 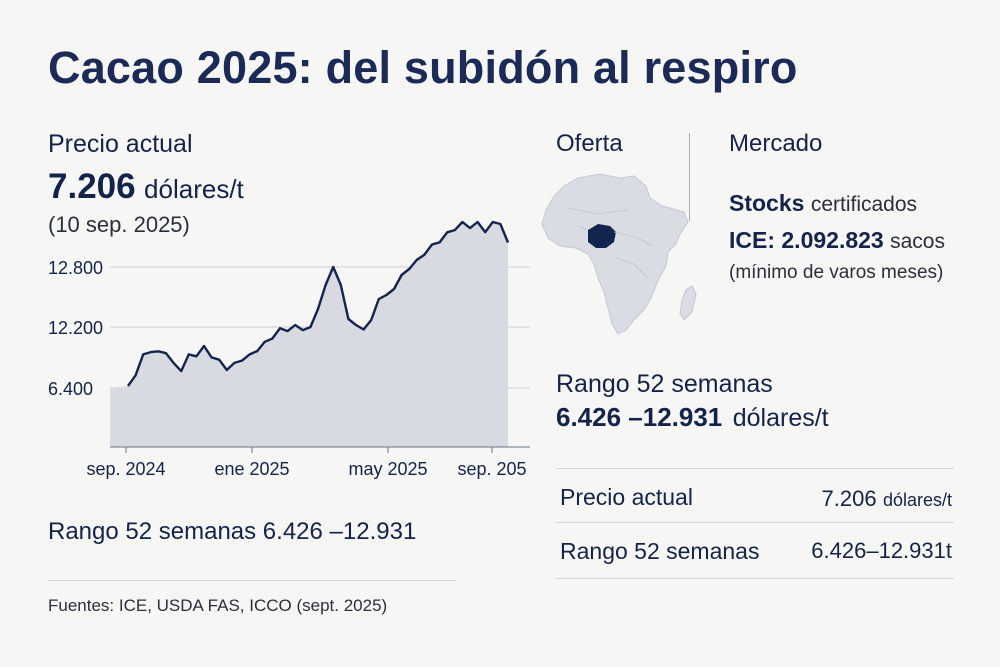 What do you see at coordinates (119, 224) in the screenshot?
I see `current-price-date: (10 sep. 2025)` at bounding box center [119, 224].